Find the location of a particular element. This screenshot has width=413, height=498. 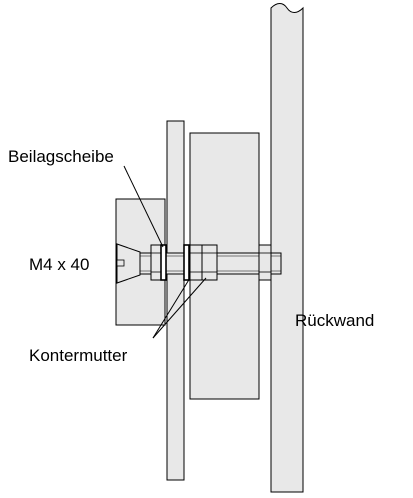

front-panel is located at coordinates (175, 300).